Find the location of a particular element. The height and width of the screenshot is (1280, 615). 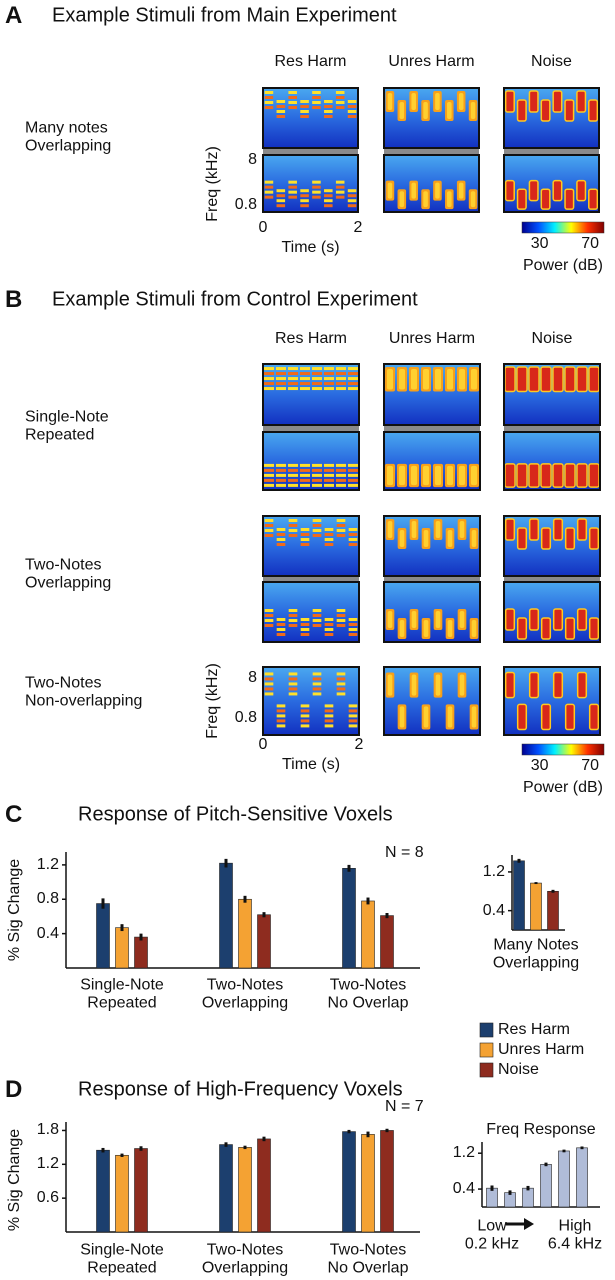

annotation: N = 8 is located at coordinates (404, 852).